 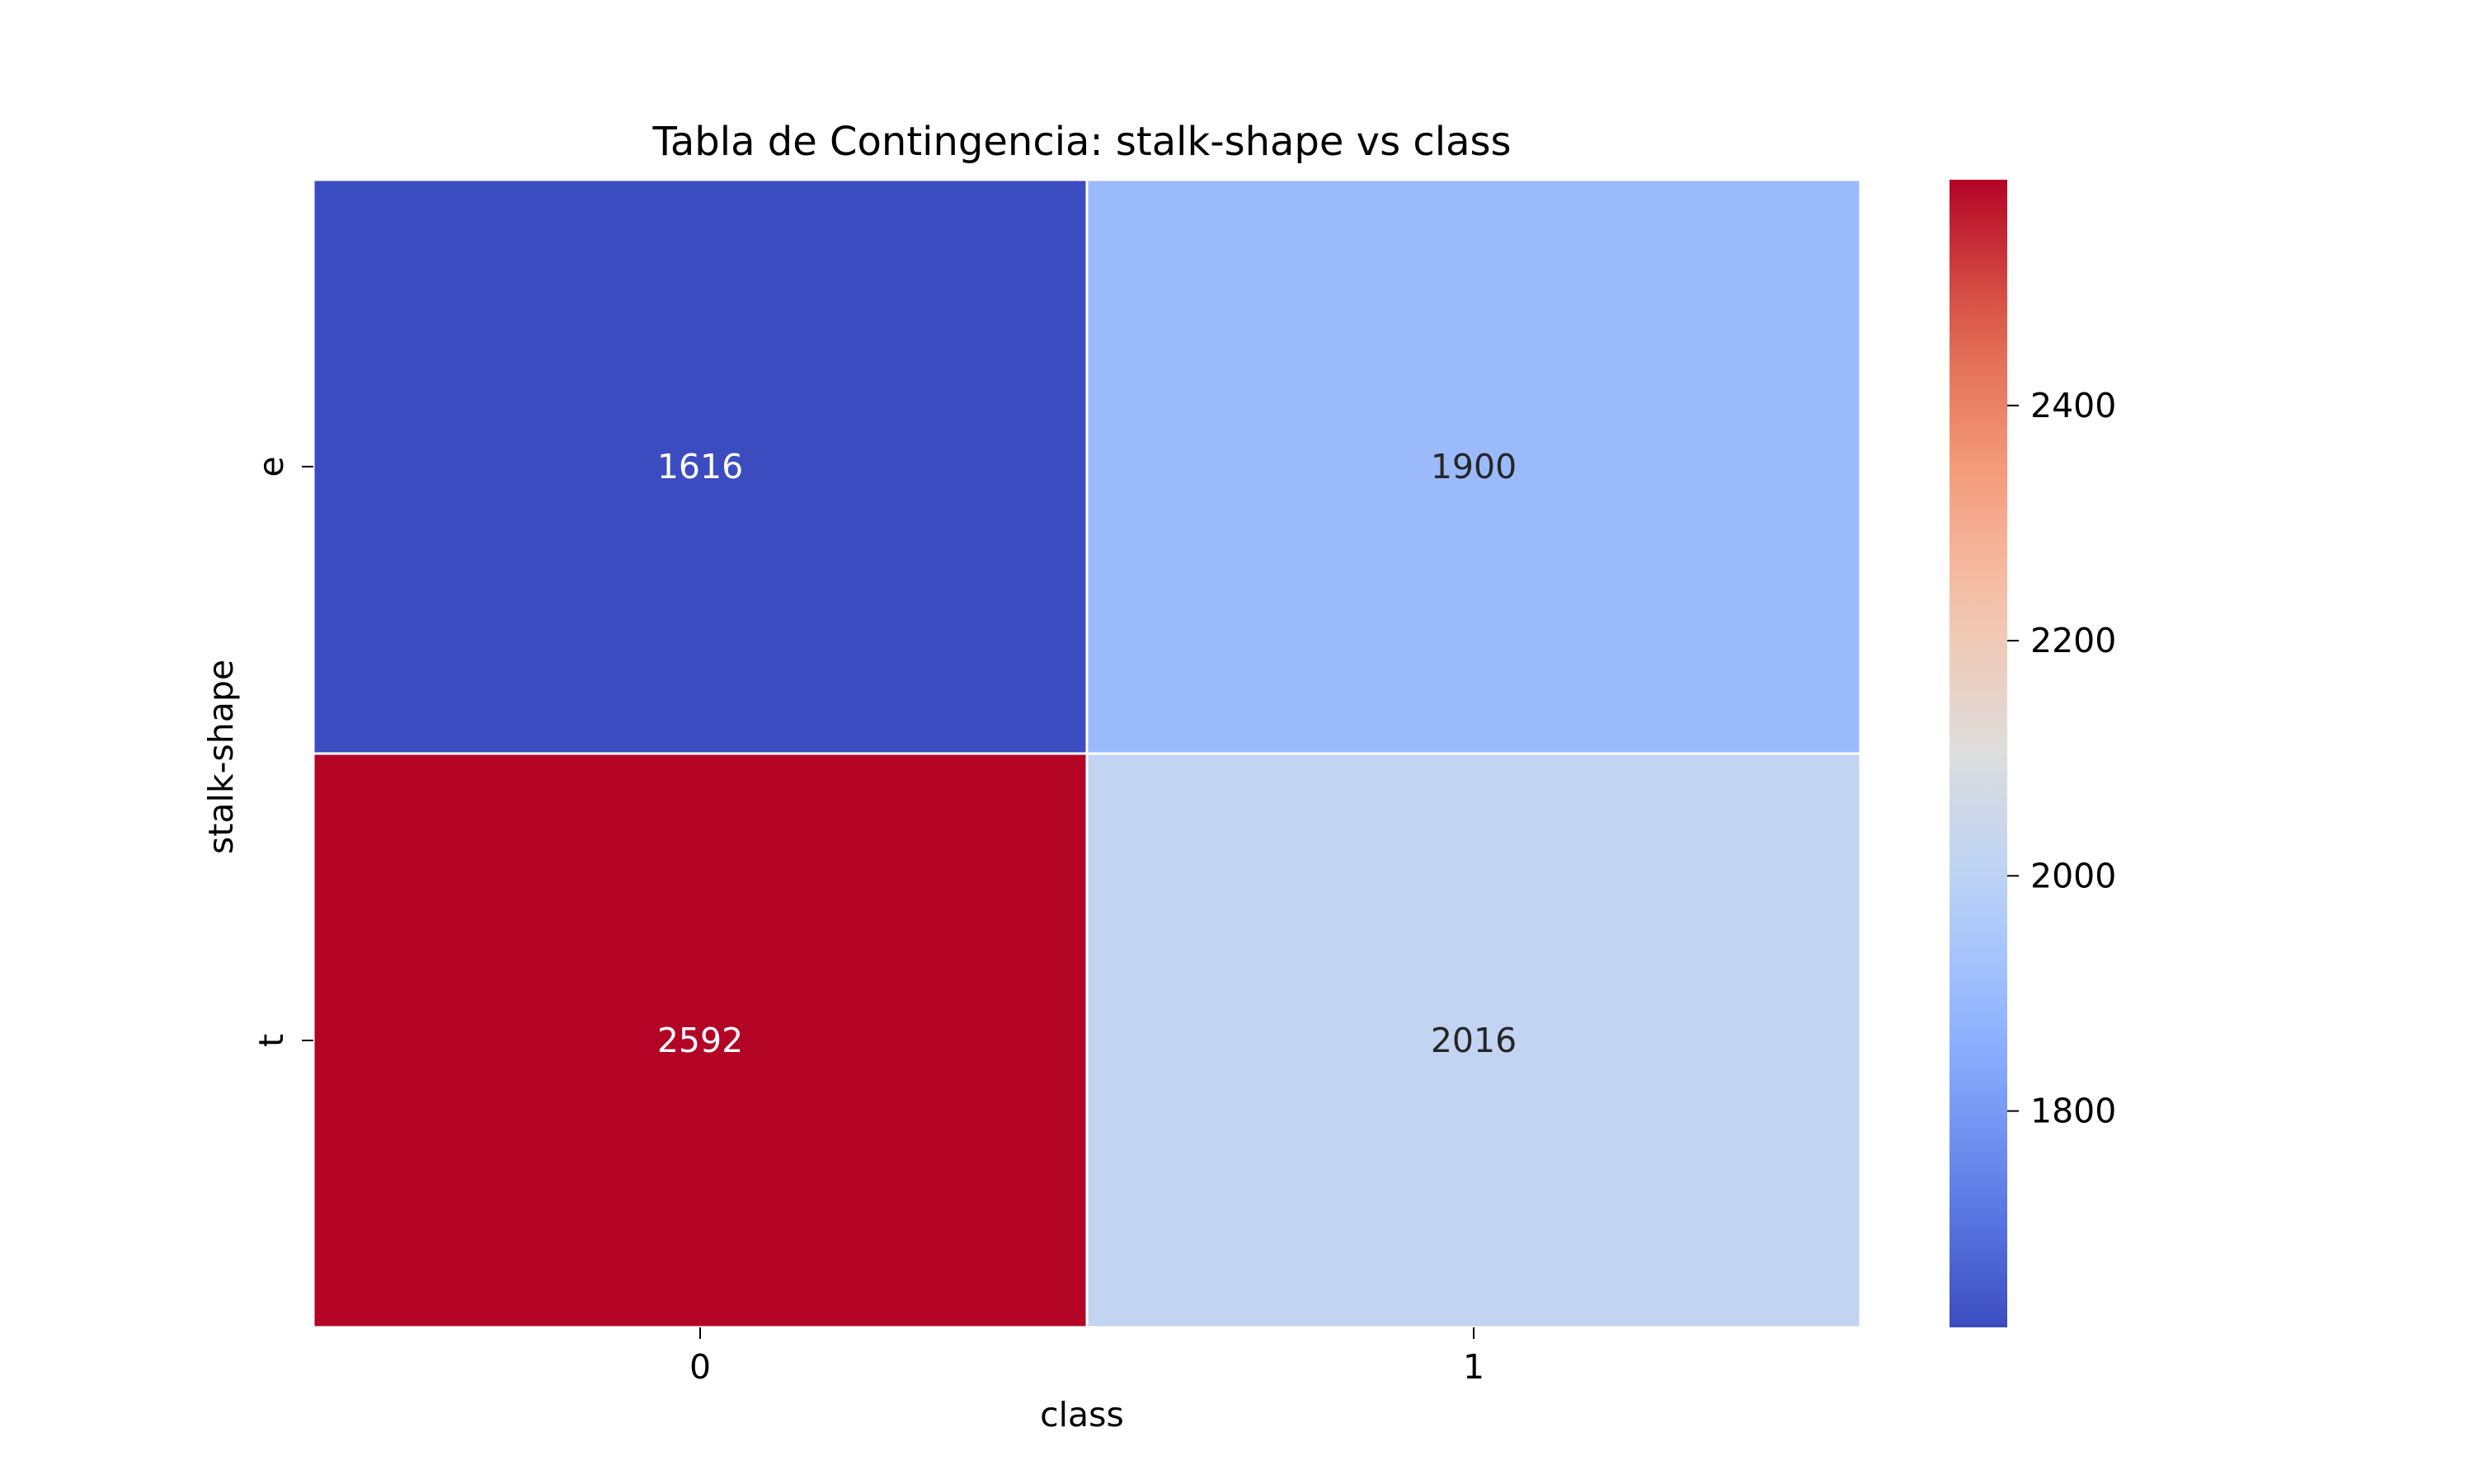 What do you see at coordinates (2073, 640) in the screenshot?
I see `colorbar-tick-label: 2200` at bounding box center [2073, 640].